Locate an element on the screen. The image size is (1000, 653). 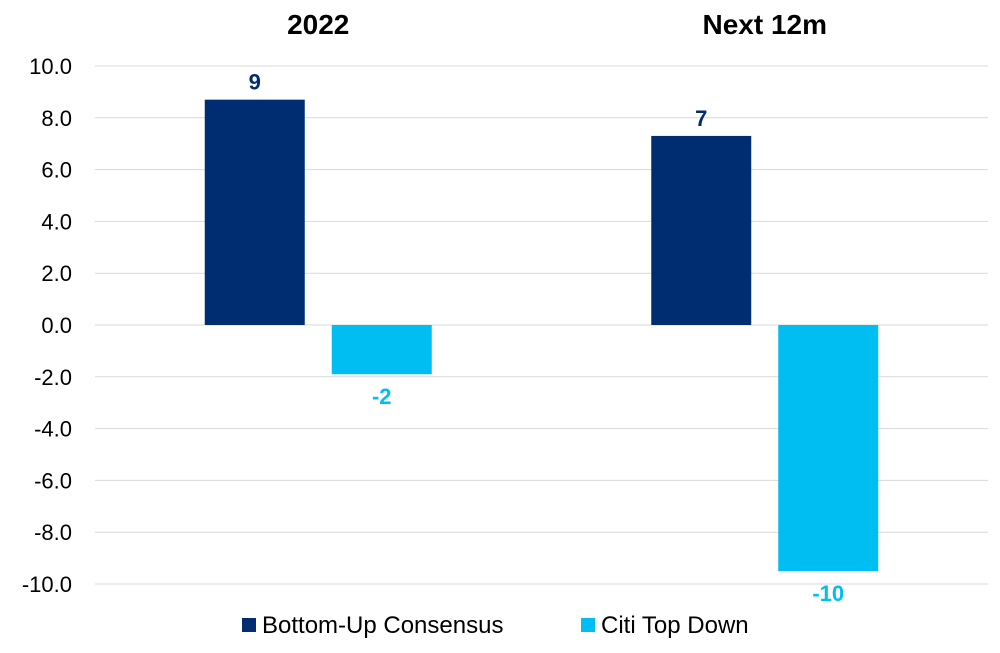
data-label: -2 is located at coordinates (382, 396).